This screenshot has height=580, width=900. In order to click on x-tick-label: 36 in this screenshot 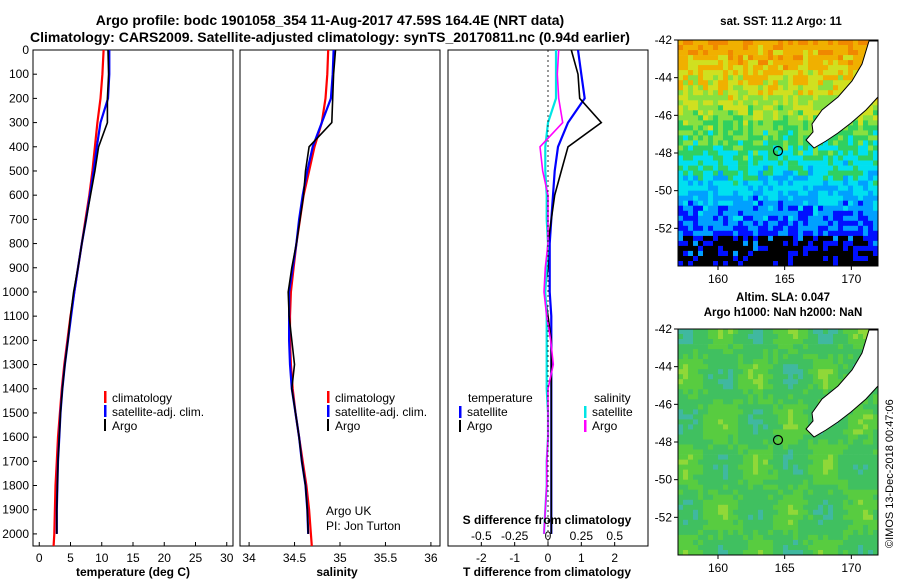, I will do `click(431, 558)`.